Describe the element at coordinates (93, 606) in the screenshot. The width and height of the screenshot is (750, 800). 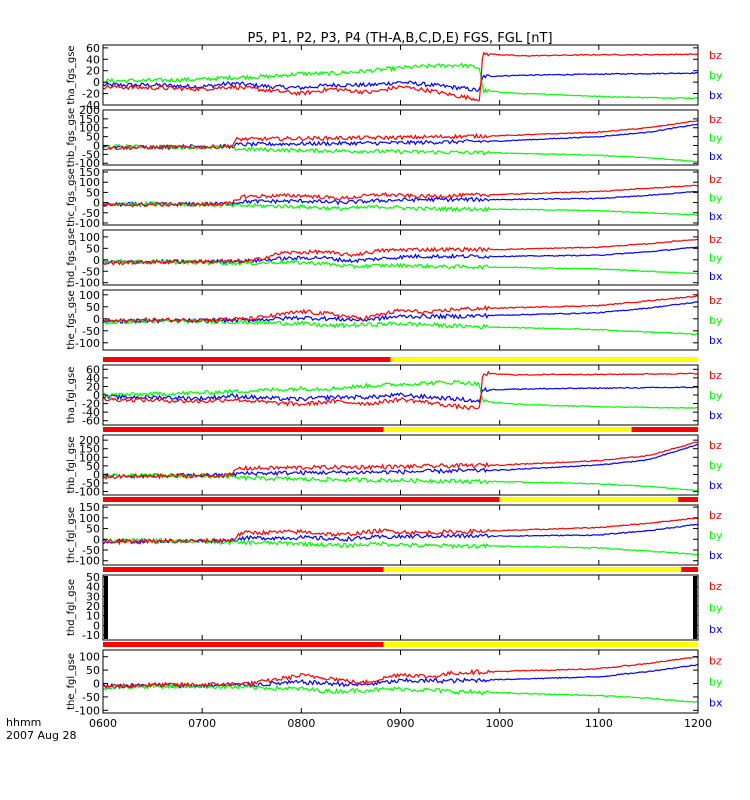
I see `y-tick-label: 20` at that location.